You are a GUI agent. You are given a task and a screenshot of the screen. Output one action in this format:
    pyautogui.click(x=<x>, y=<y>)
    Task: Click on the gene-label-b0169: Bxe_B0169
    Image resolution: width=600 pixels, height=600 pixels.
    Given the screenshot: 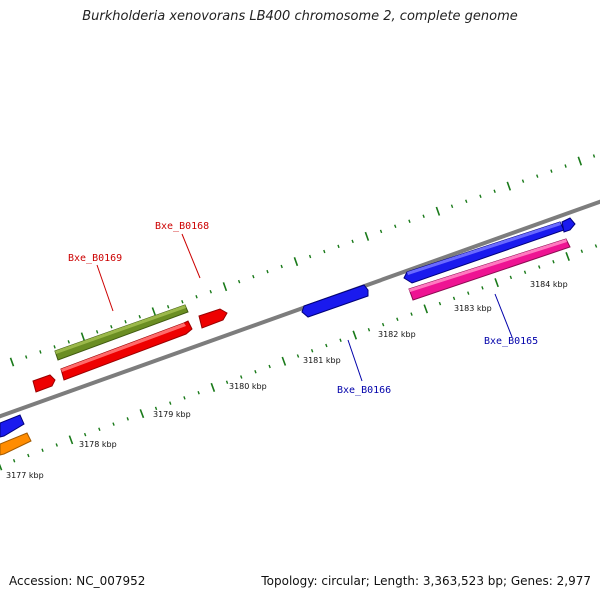 What is the action you would take?
    pyautogui.click(x=95, y=258)
    